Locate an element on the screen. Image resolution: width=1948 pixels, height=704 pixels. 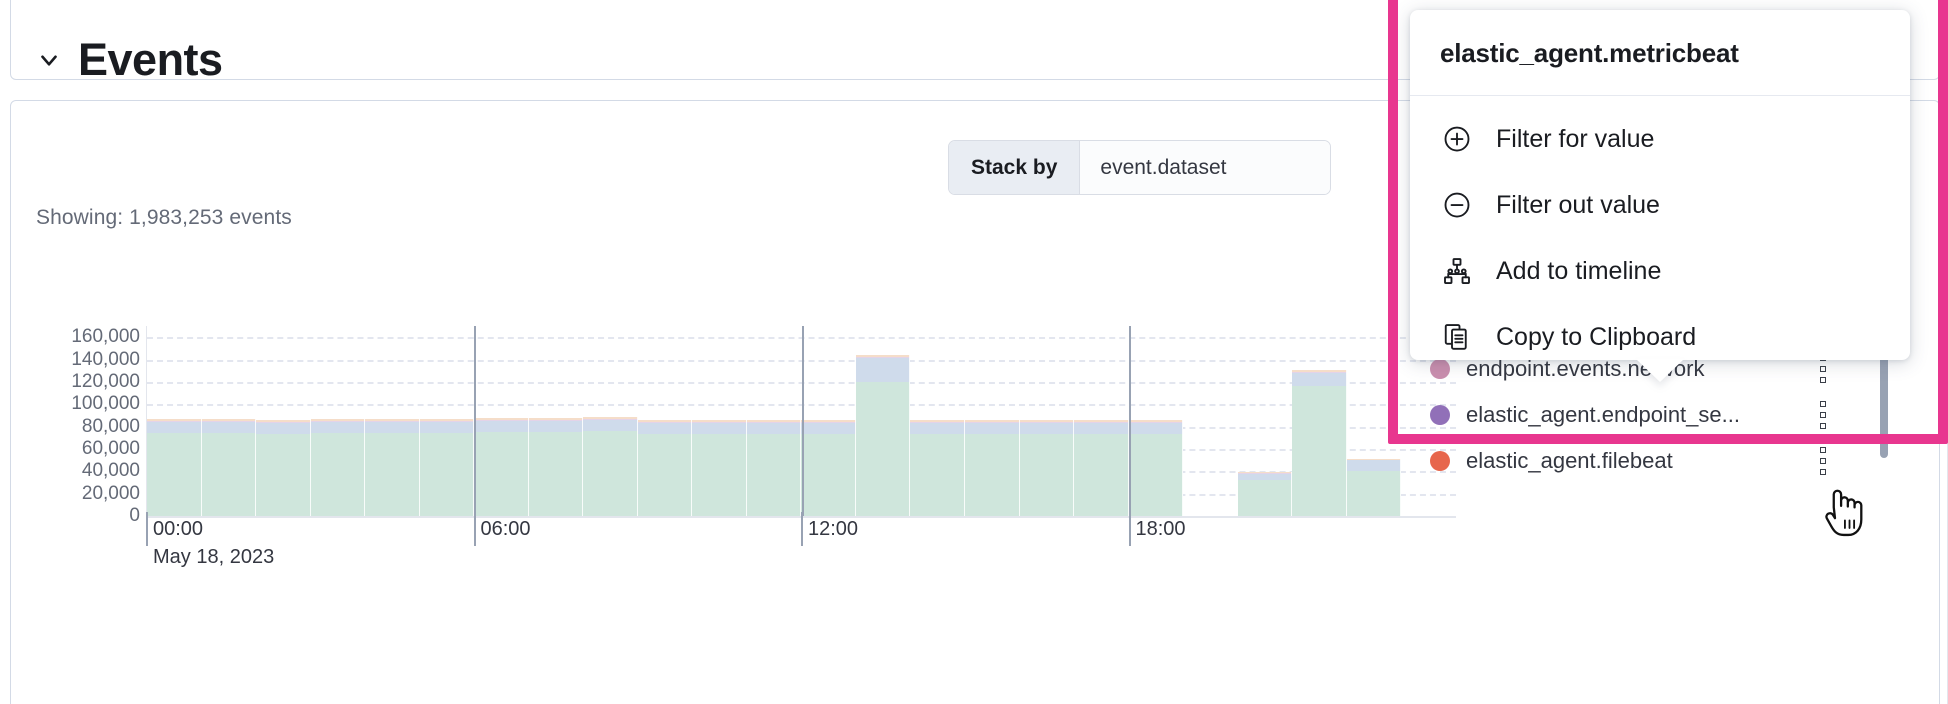
menu-item-filter-out-value: Filter out value is located at coordinates (1660, 205).